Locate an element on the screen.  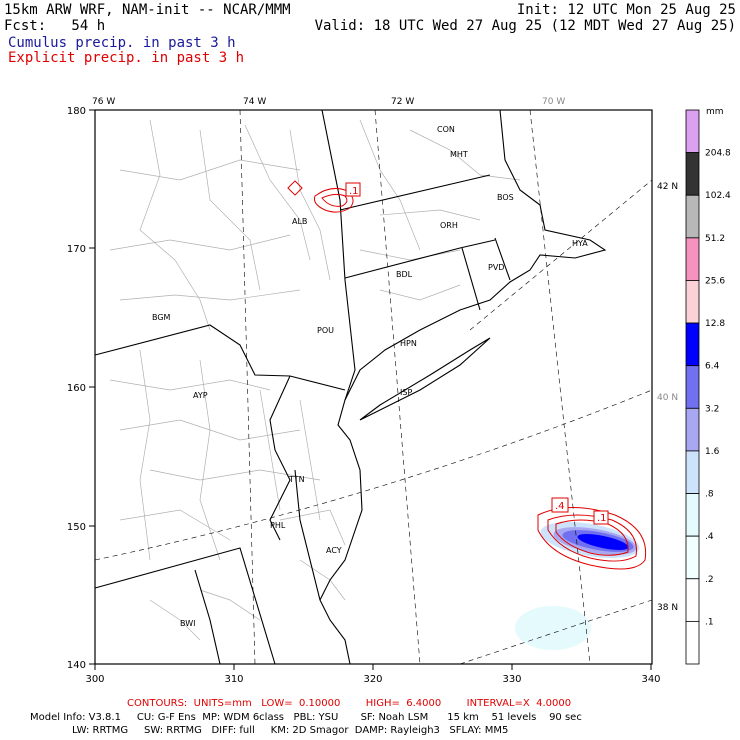
y-tick-label: 160 is located at coordinates (76, 388).